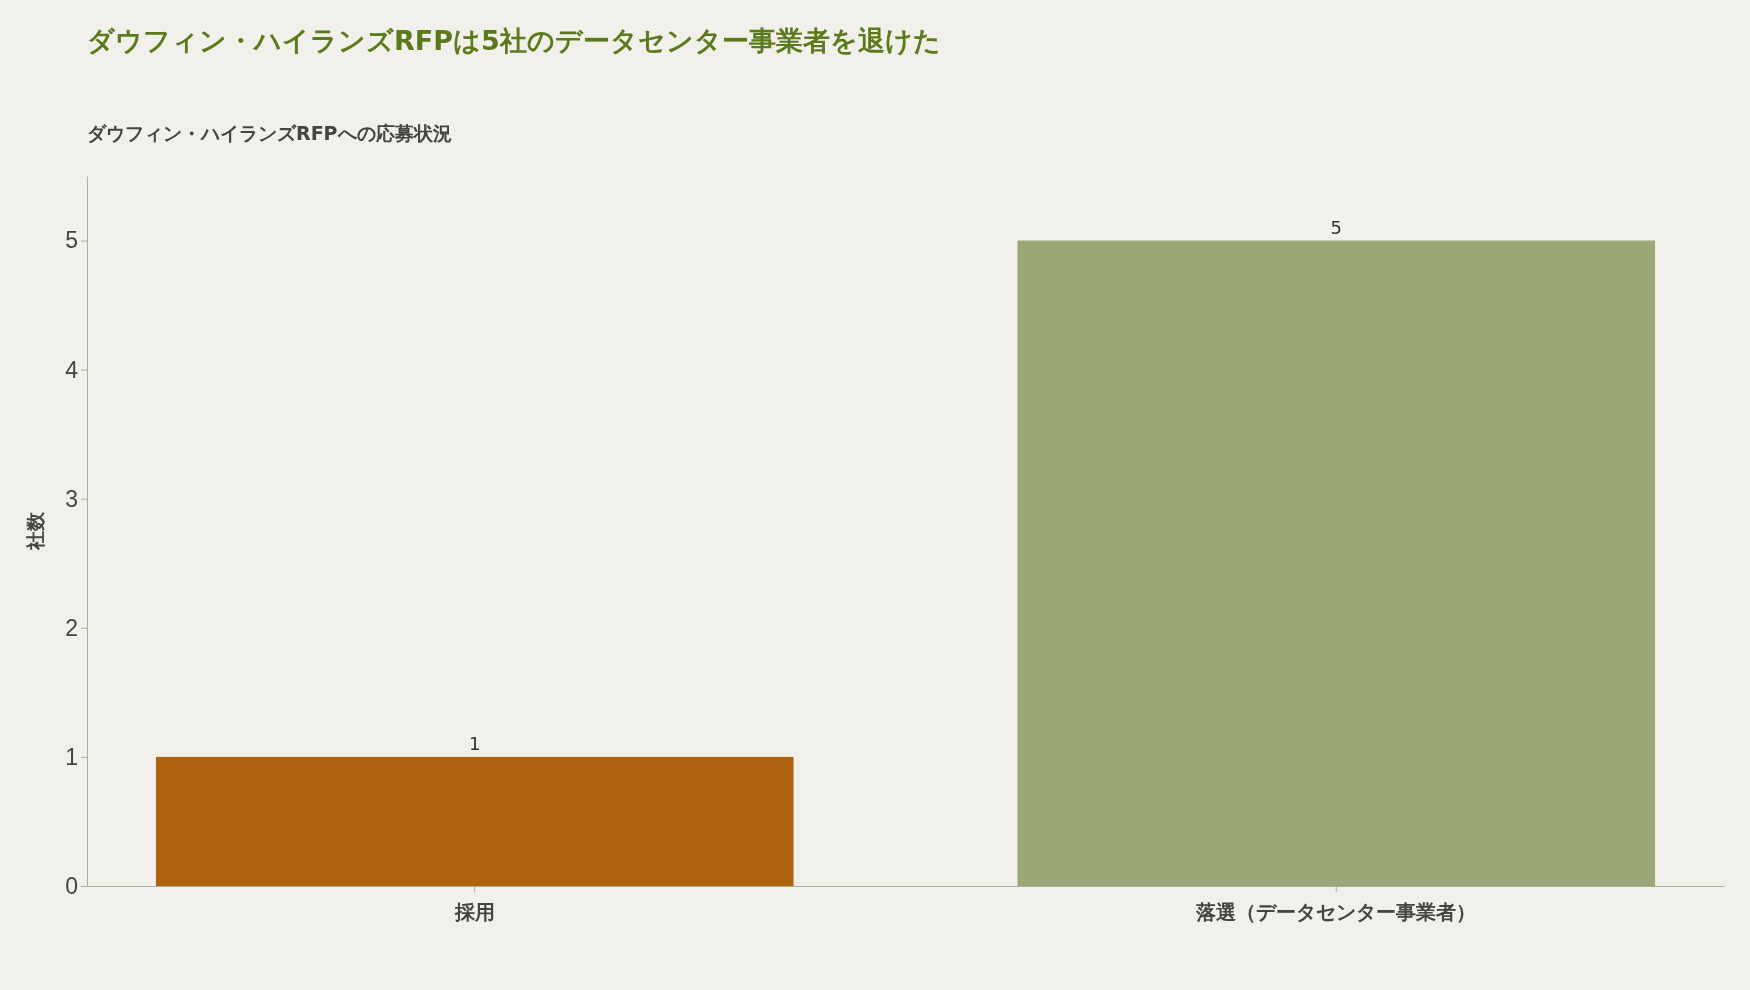 This screenshot has height=990, width=1750. Describe the element at coordinates (1336, 912) in the screenshot. I see `x-tick-label: 落選（データセンター事業者）` at that location.